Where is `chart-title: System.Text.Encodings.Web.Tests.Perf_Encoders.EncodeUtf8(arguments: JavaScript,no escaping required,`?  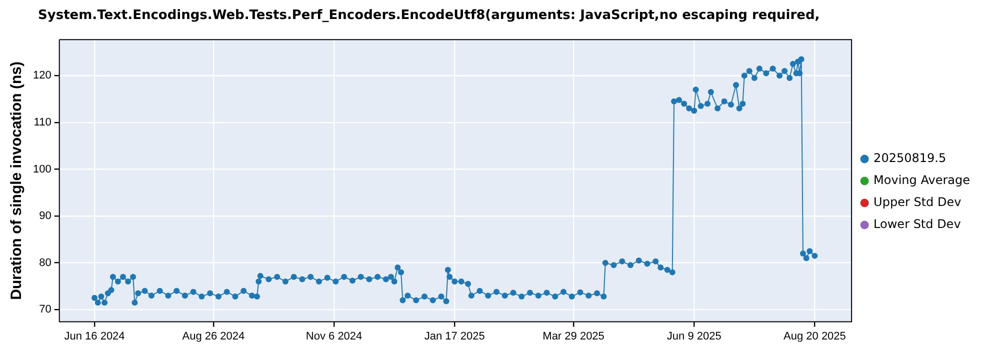 chart-title: System.Text.Encodings.Web.Tests.Perf_Encoders.EncodeUtf8(arguments: JavaScript,no escaping required, is located at coordinates (429, 15).